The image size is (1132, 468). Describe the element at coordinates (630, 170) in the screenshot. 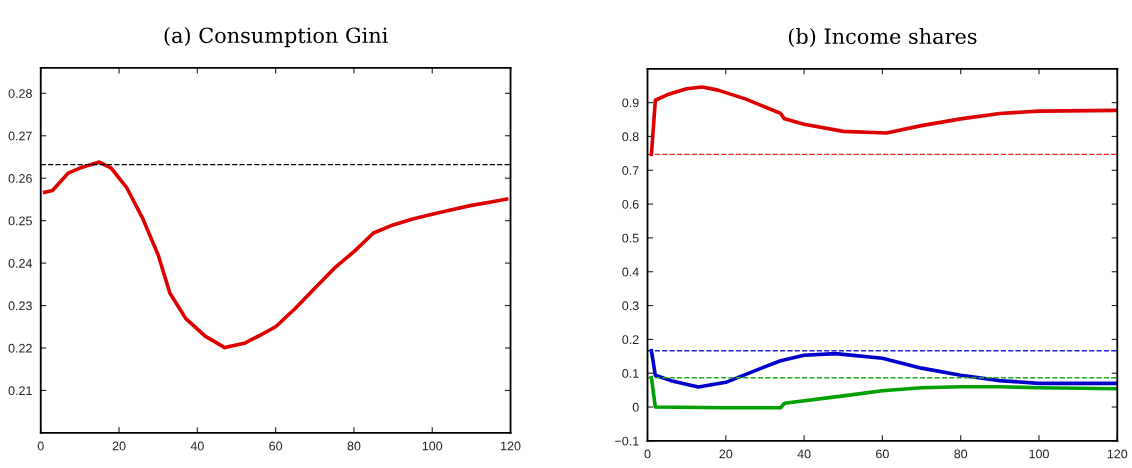

I see `y-tick-label: 0.7` at that location.